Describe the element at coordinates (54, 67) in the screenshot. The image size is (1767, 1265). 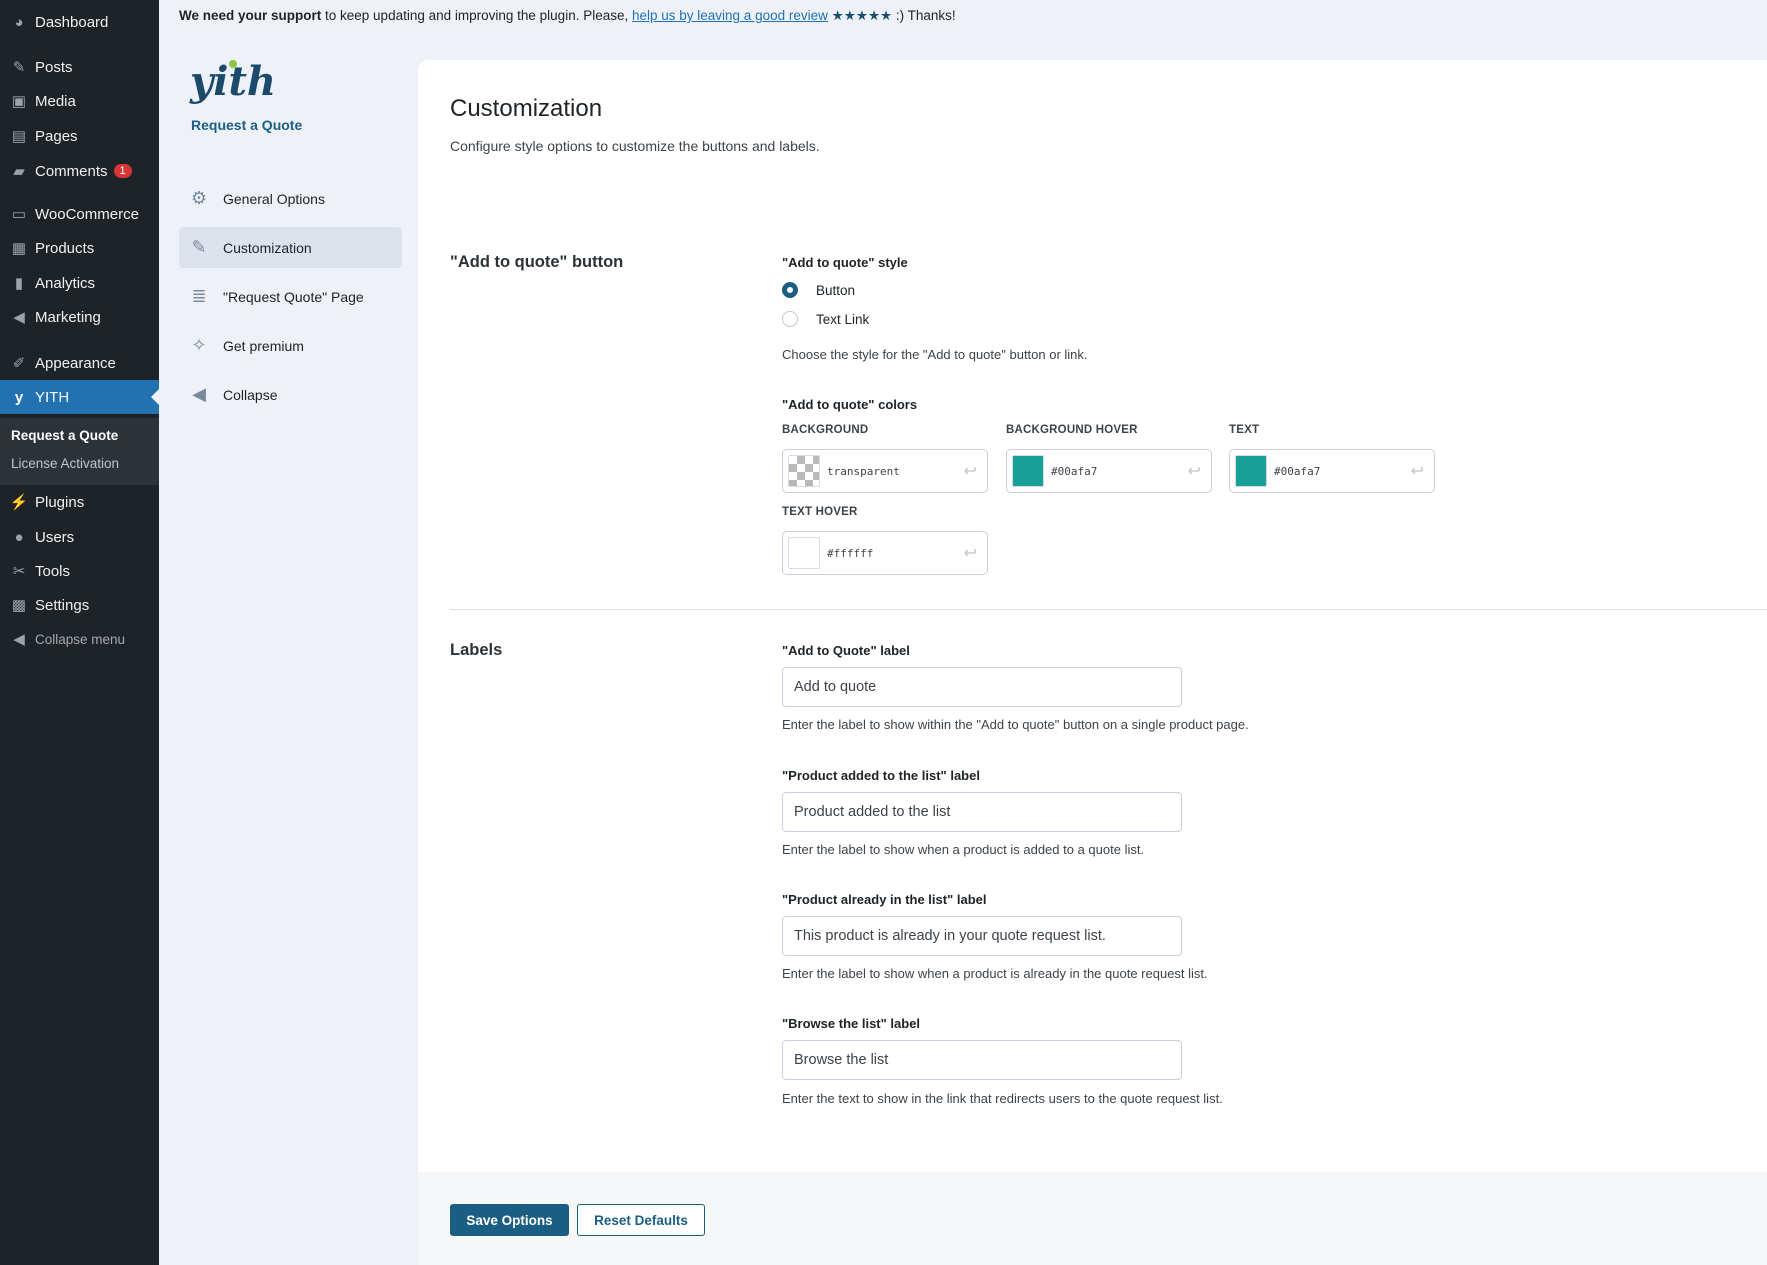
I see `menu-label: Posts` at that location.